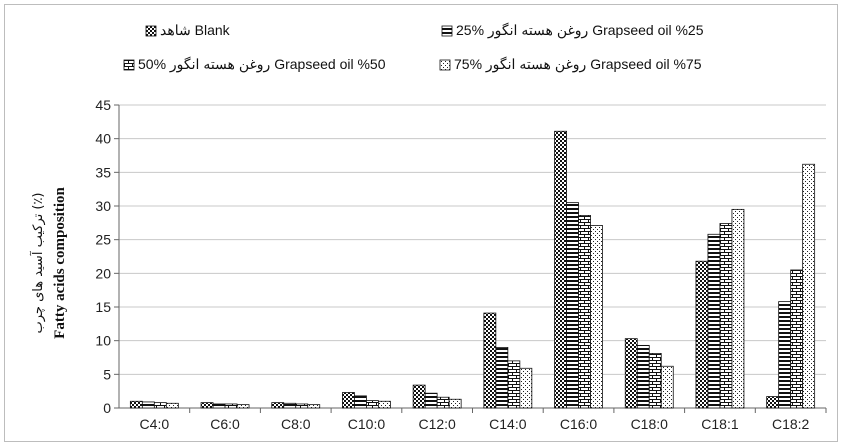  I want to click on x-tick-label: C8:0, so click(296, 424).